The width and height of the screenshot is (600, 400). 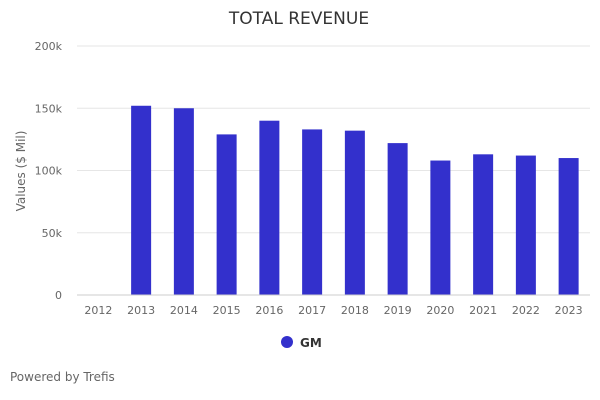 I want to click on x-tick-label: 2020, so click(x=440, y=310).